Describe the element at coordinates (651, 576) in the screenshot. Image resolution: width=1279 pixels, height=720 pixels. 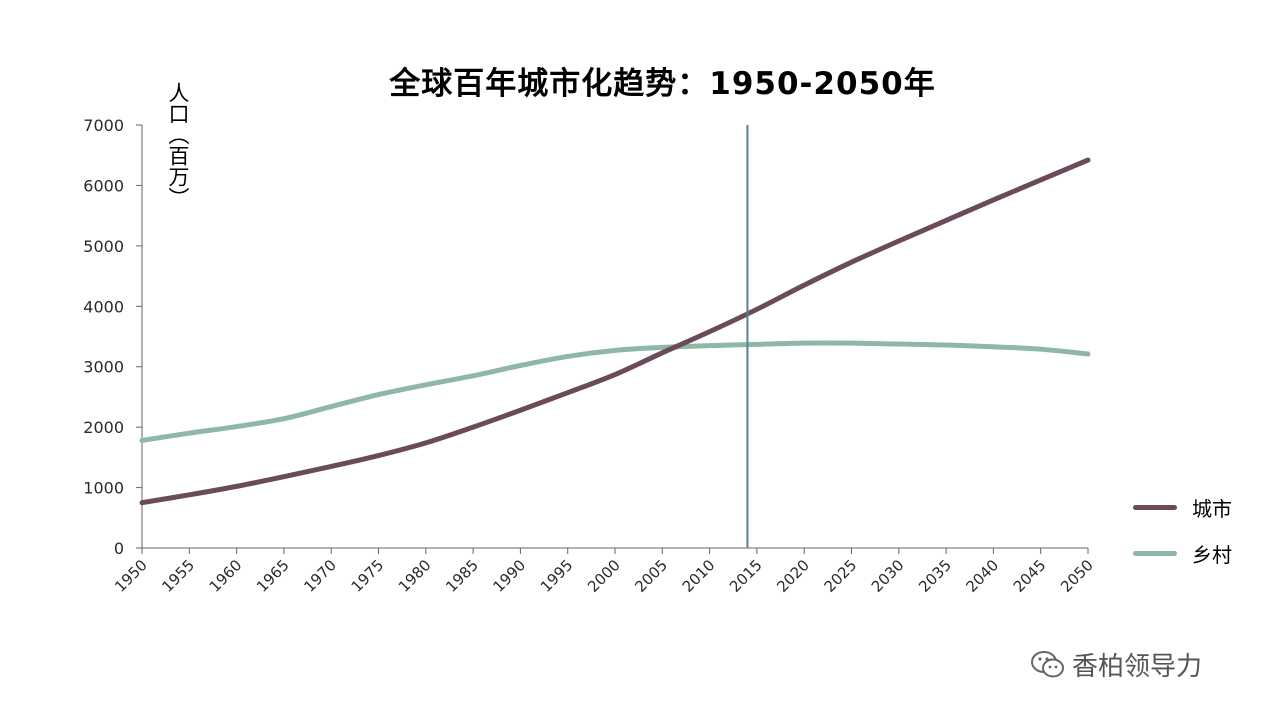
I see `x-tick-label: 2005` at that location.